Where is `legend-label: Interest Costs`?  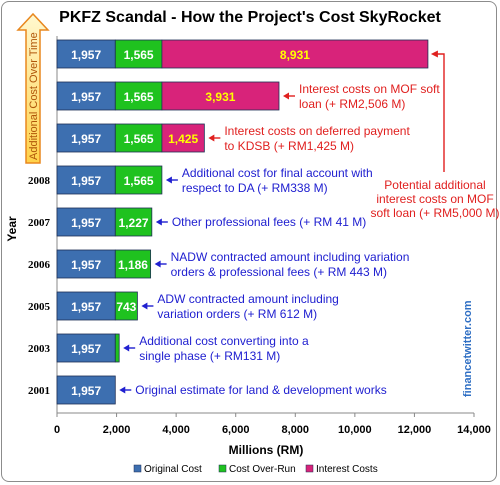 legend-label: Interest Costs is located at coordinates (347, 469).